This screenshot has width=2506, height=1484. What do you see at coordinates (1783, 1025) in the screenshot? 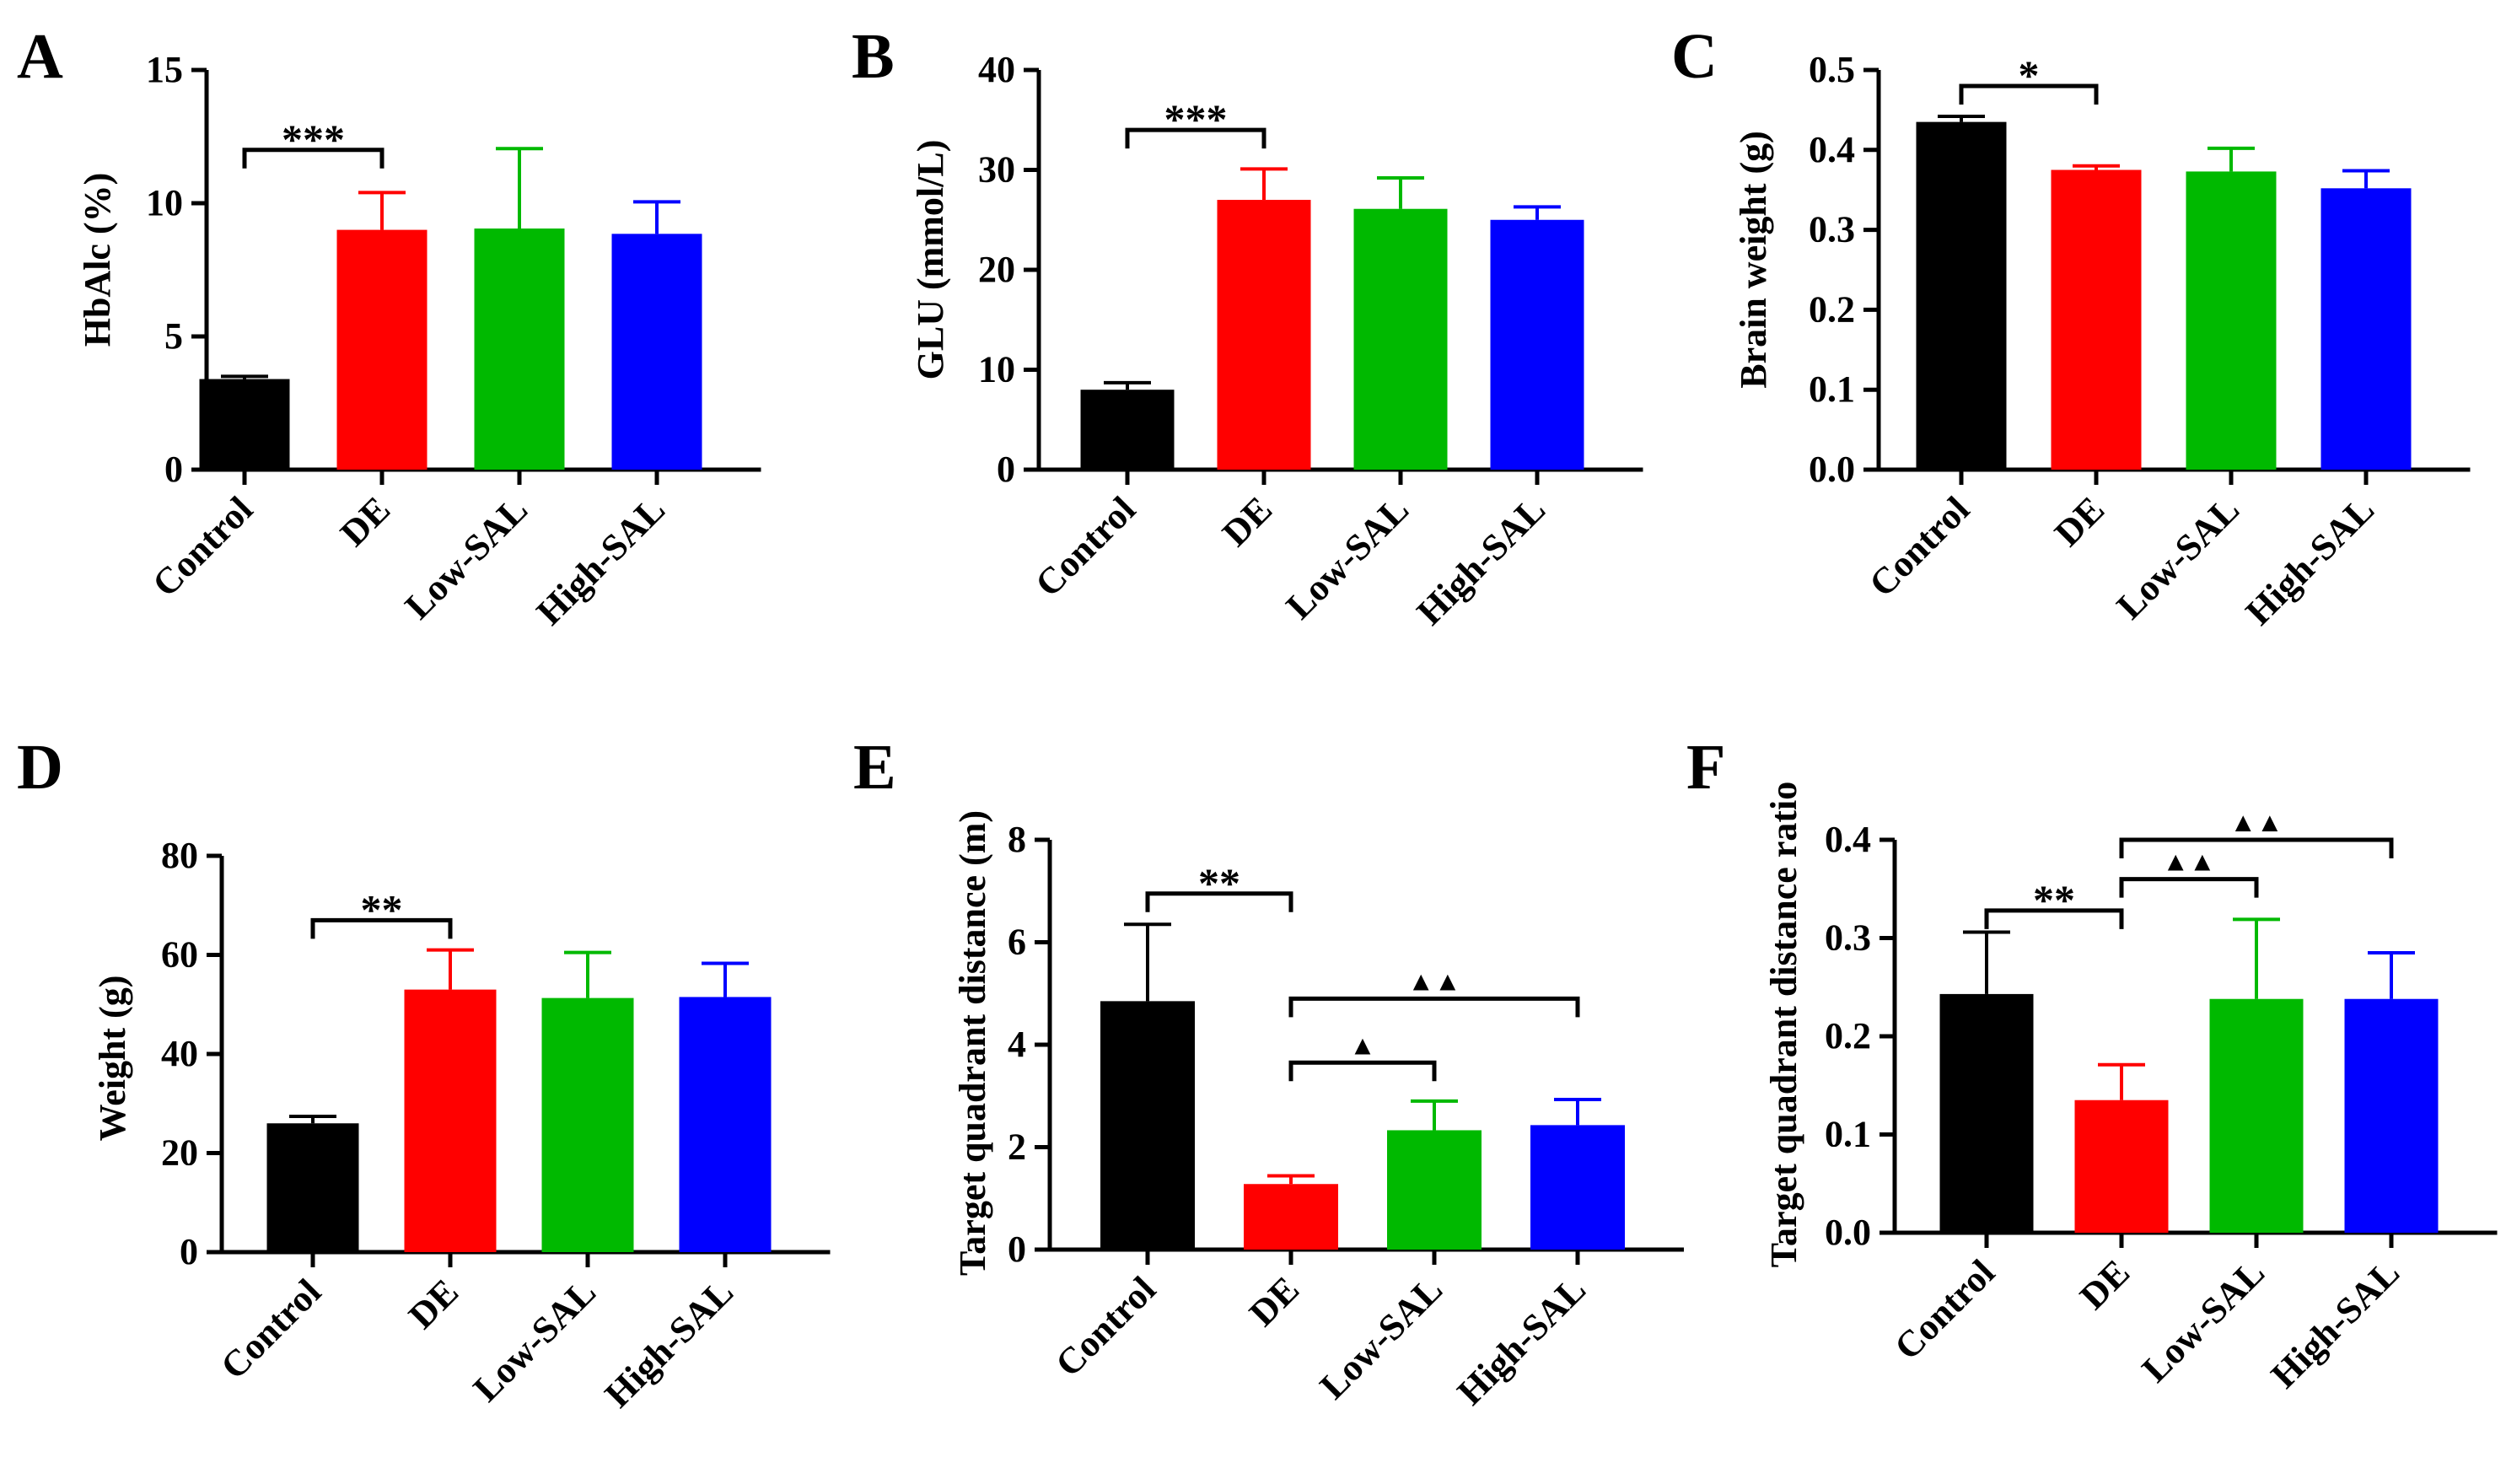
I see `ylabel-f: Target quadrant distance ratio` at bounding box center [1783, 1025].